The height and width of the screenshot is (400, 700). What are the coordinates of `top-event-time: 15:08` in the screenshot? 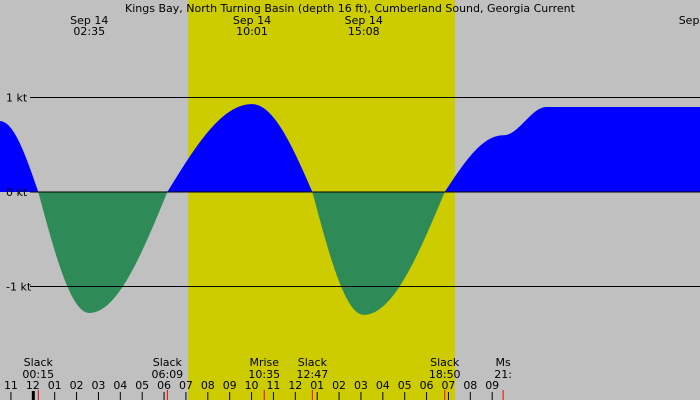 It's located at (364, 31).